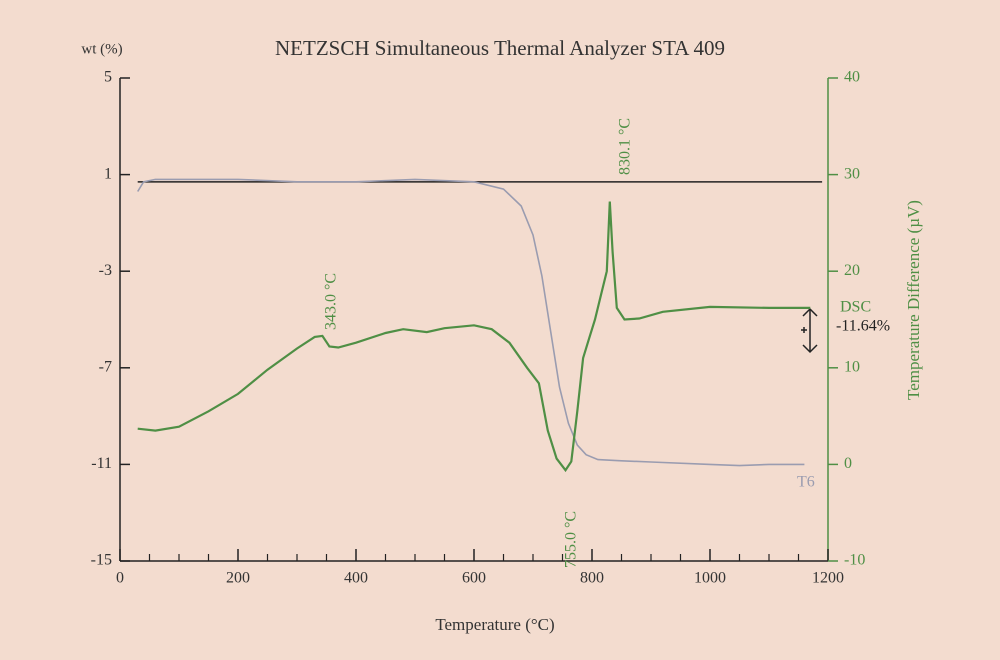  Describe the element at coordinates (108, 173) in the screenshot. I see `y-tick-label: 1` at that location.